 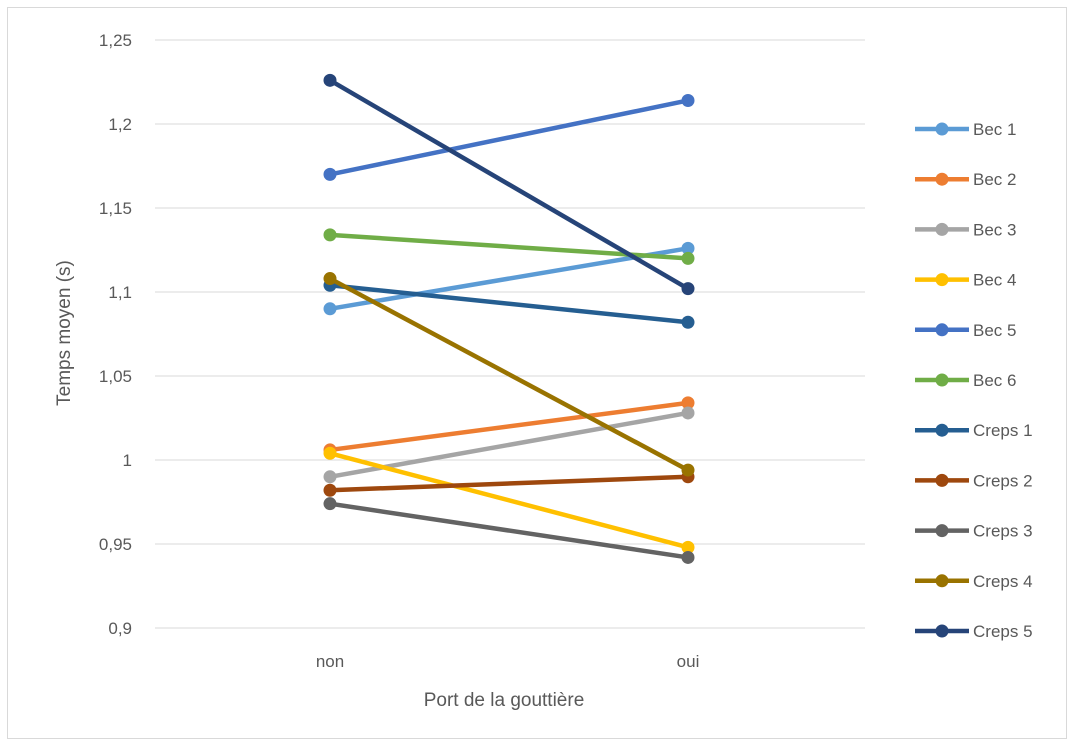 What do you see at coordinates (965, 129) in the screenshot?
I see `legend-item: Bec 1` at bounding box center [965, 129].